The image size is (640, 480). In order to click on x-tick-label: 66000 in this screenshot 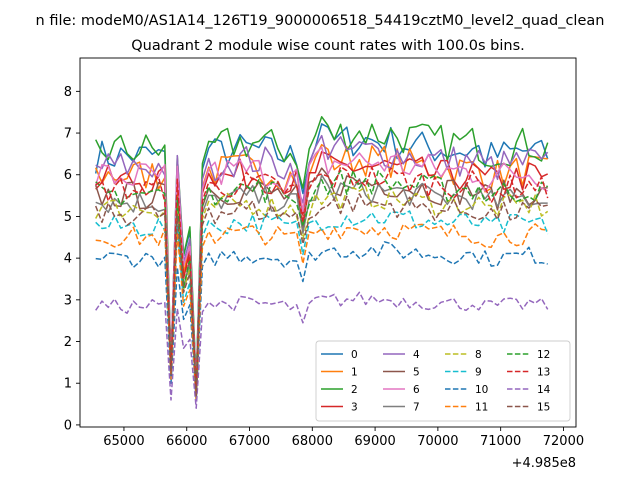, I will do `click(186, 441)`.